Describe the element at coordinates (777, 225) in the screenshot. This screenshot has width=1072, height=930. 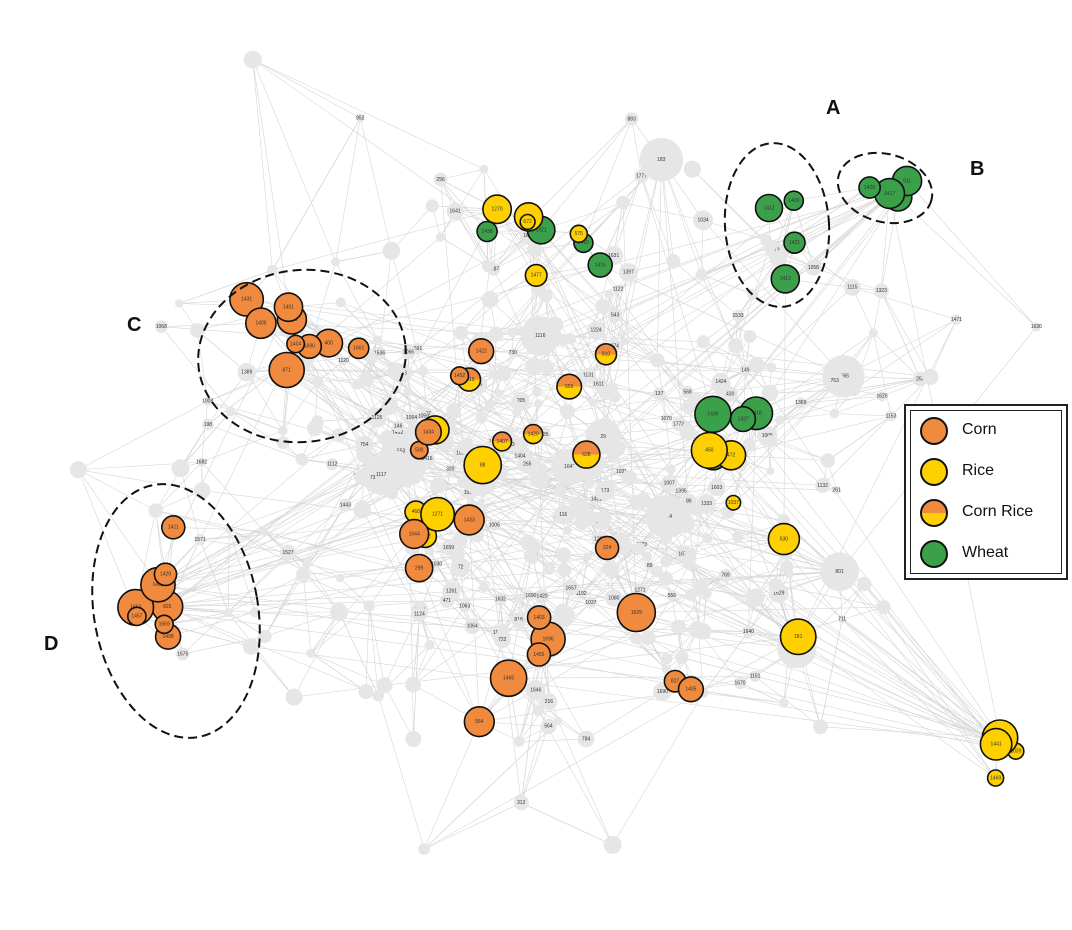
I see `cluster-a-outline` at that location.